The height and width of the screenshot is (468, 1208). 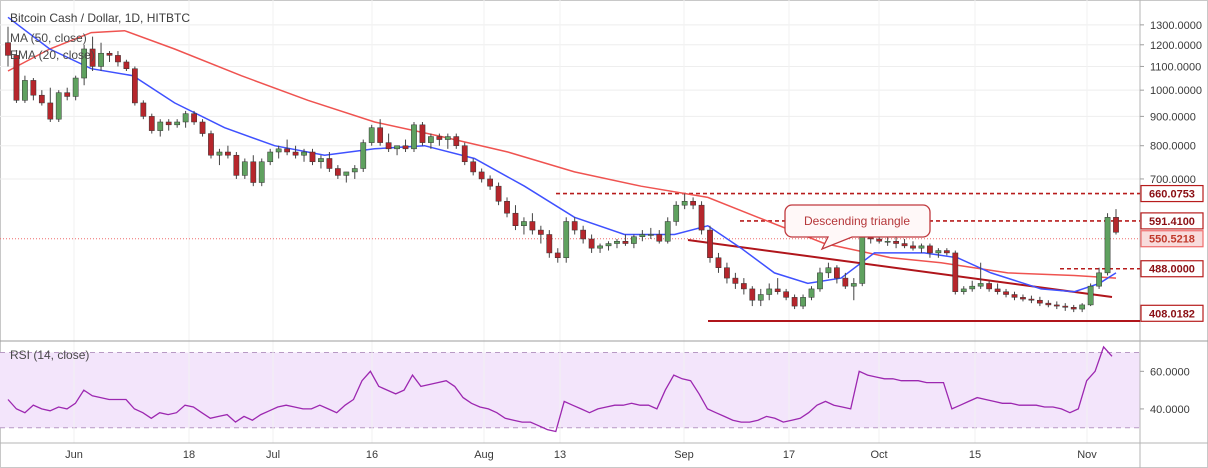 What do you see at coordinates (1172, 313) in the screenshot?
I see `price-level-tag: 408.0182` at bounding box center [1172, 313].